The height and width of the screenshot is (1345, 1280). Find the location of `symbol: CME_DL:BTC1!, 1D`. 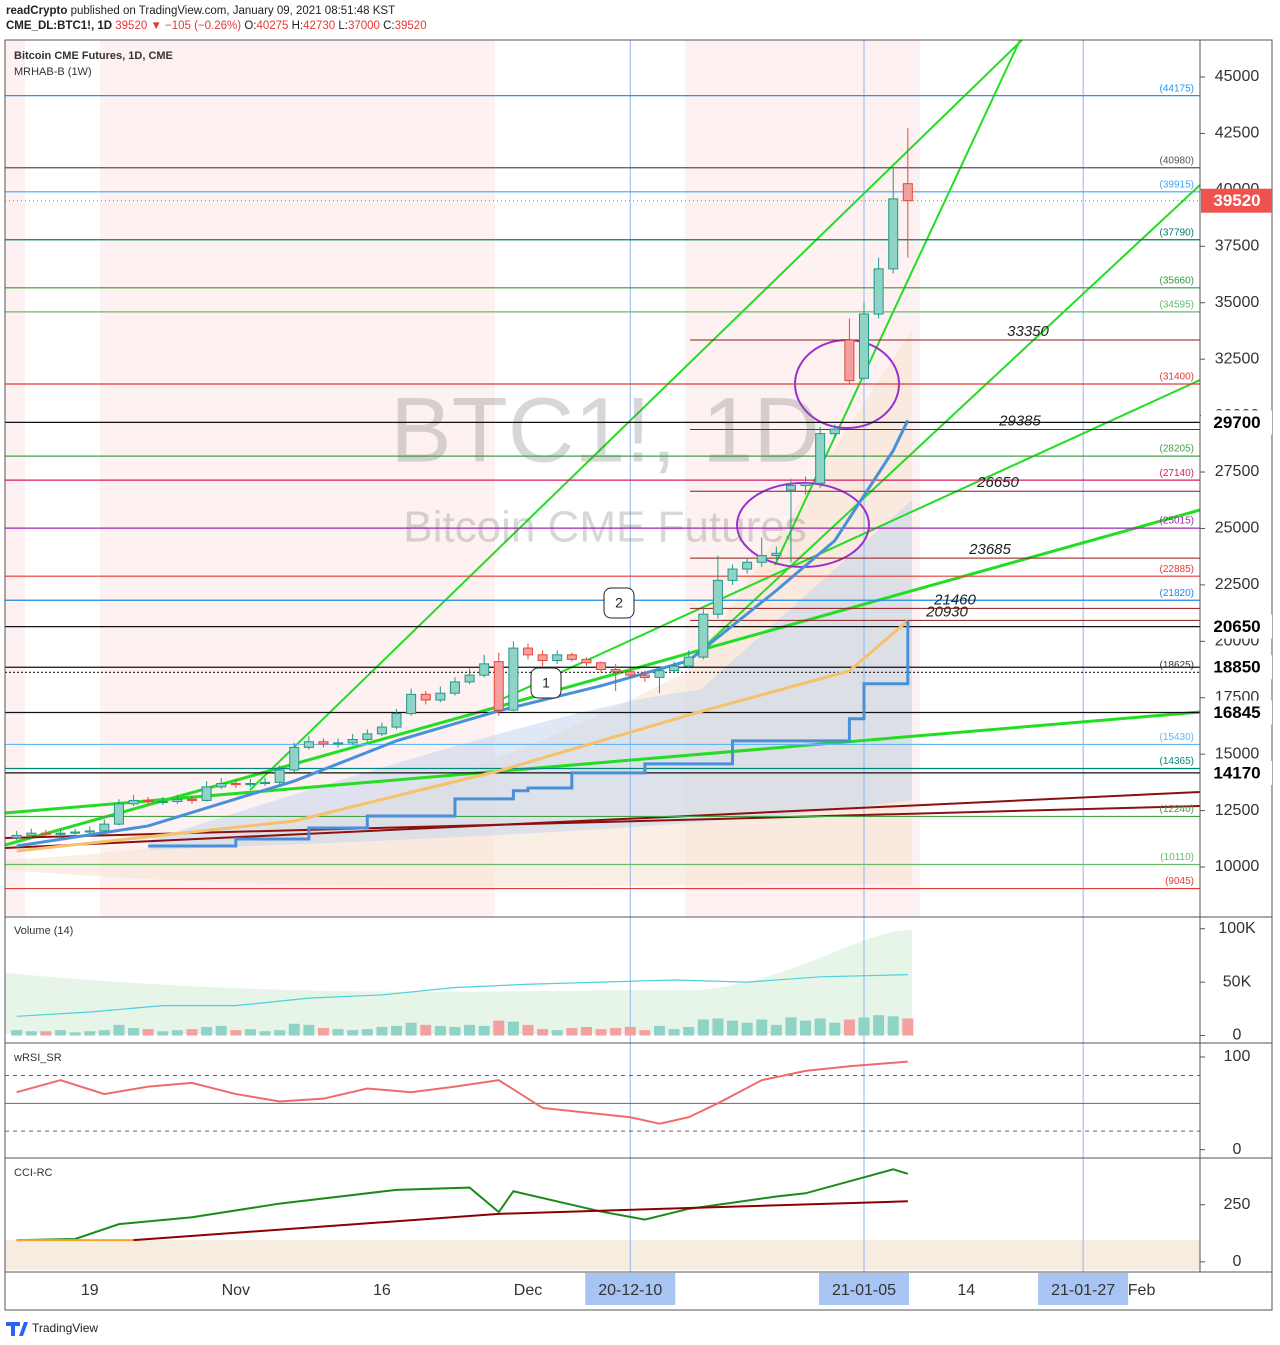

symbol: CME_DL:BTC1!, 1D is located at coordinates (59, 26).